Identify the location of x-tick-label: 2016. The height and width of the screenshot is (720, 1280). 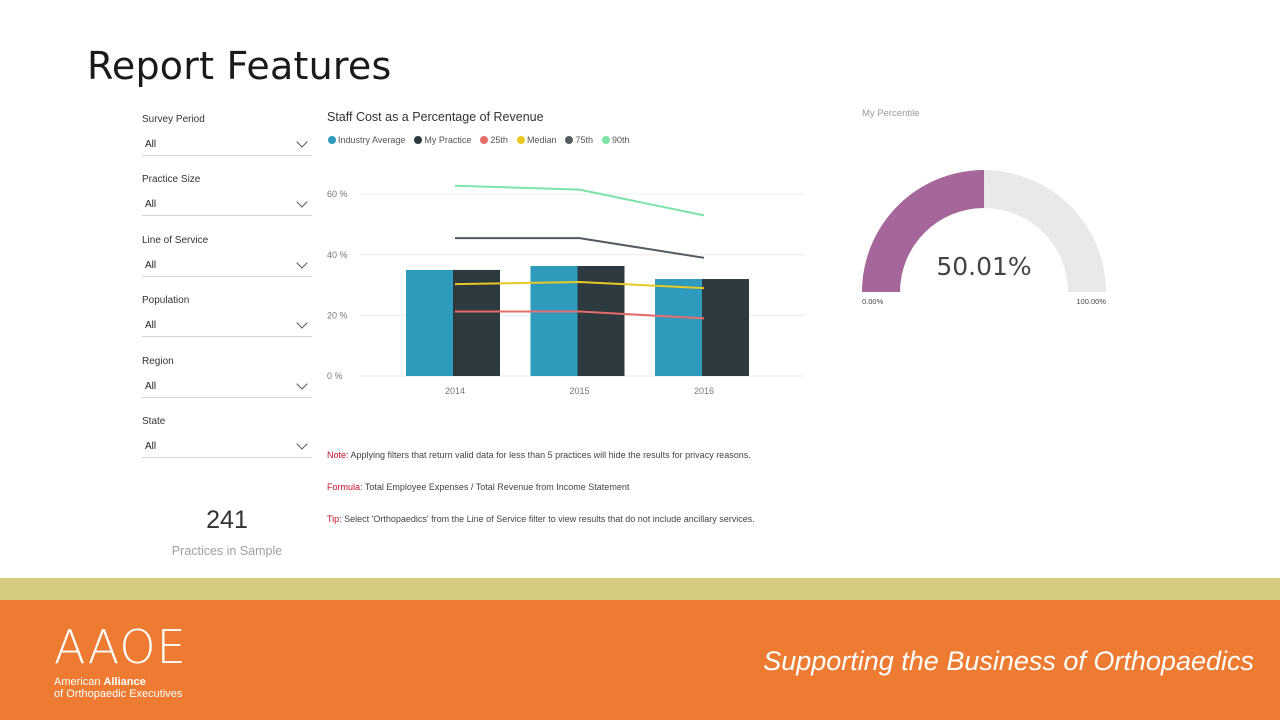
(704, 391).